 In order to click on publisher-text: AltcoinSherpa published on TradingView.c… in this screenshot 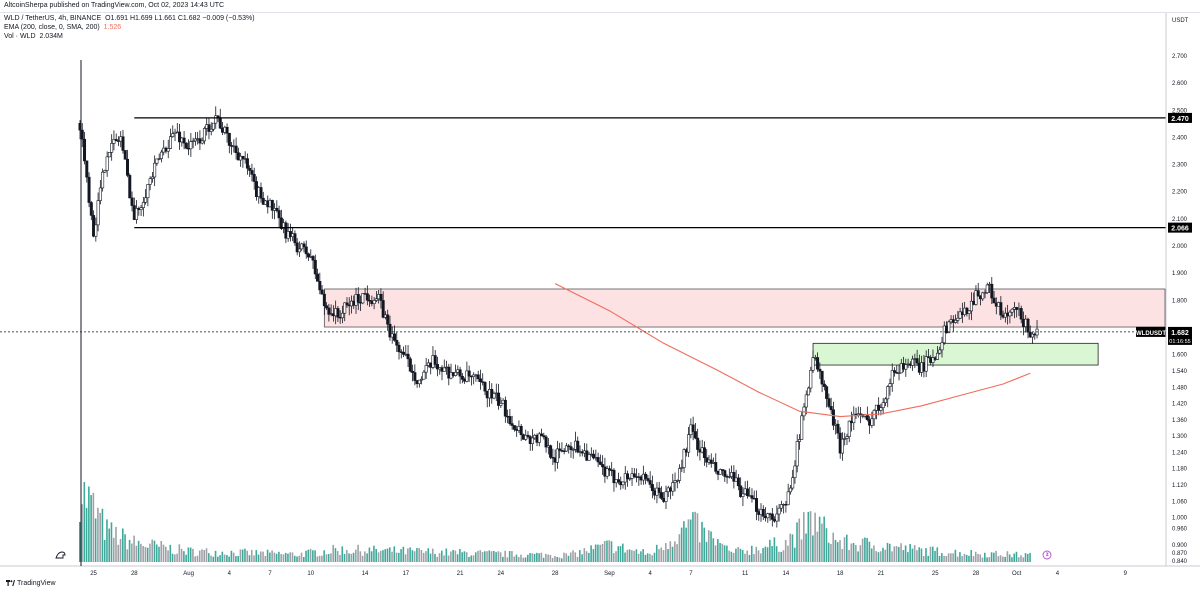, I will do `click(114, 5)`.